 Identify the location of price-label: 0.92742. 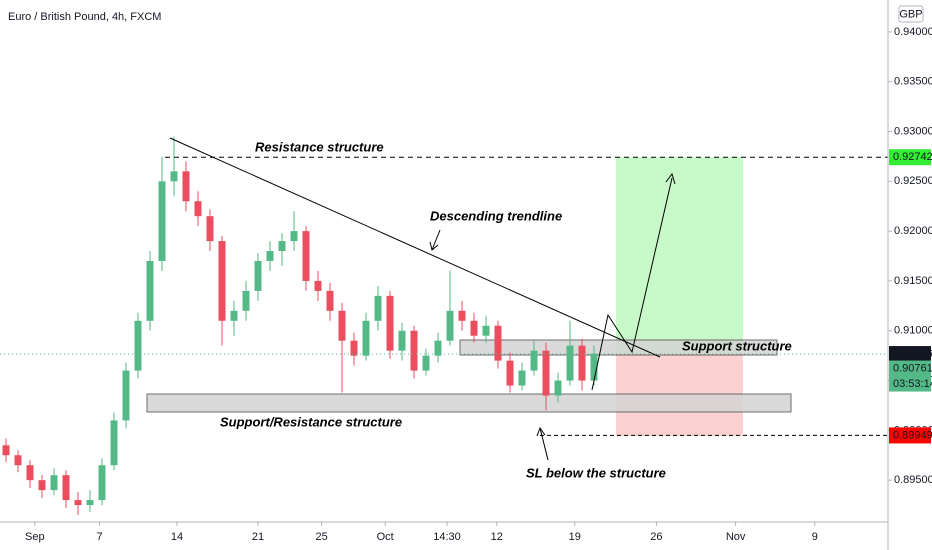
(912, 157).